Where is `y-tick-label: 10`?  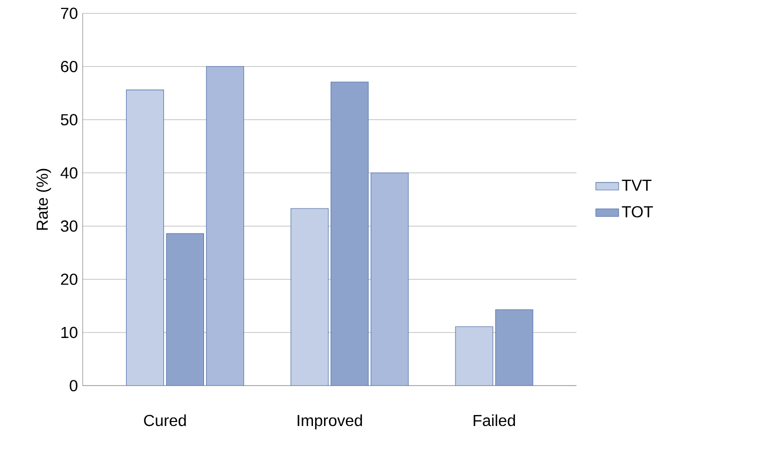 y-tick-label: 10 is located at coordinates (69, 332).